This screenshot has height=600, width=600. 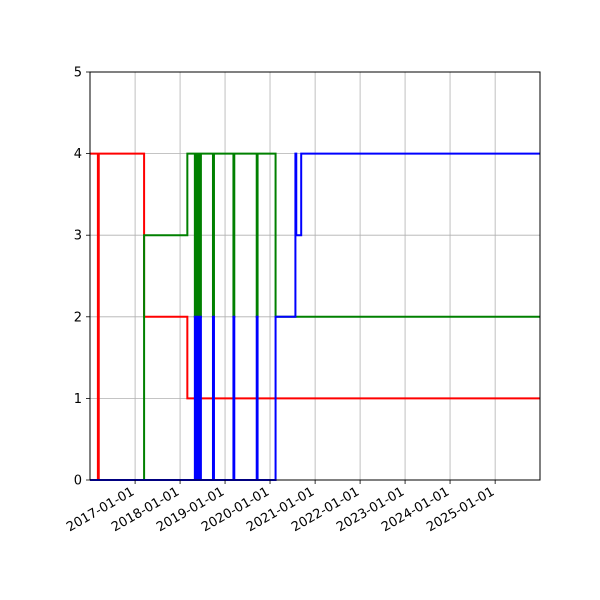 I want to click on y-tick-label: 4, so click(x=78, y=154).